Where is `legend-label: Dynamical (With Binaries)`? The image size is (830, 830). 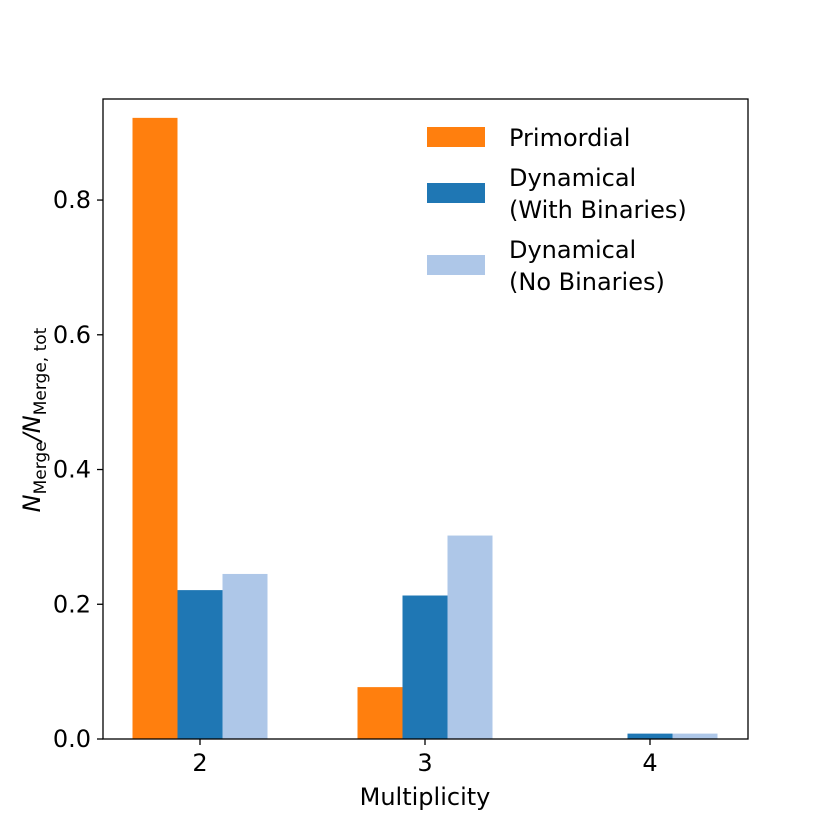
legend-label: Dynamical (With Binaries) is located at coordinates (598, 194).